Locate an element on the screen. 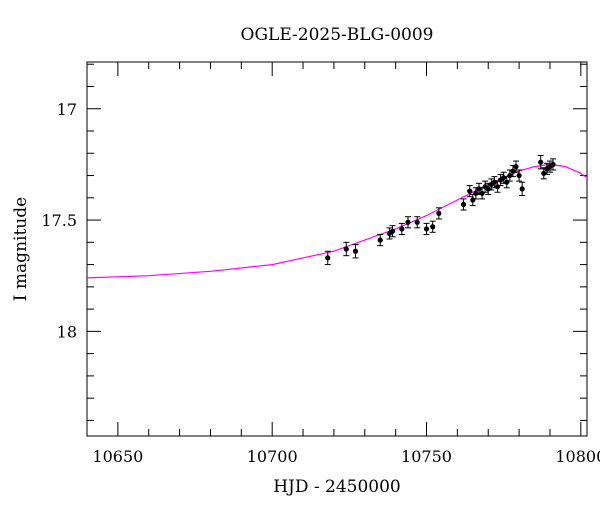  x-tick-label: 10800 is located at coordinates (577, 456).